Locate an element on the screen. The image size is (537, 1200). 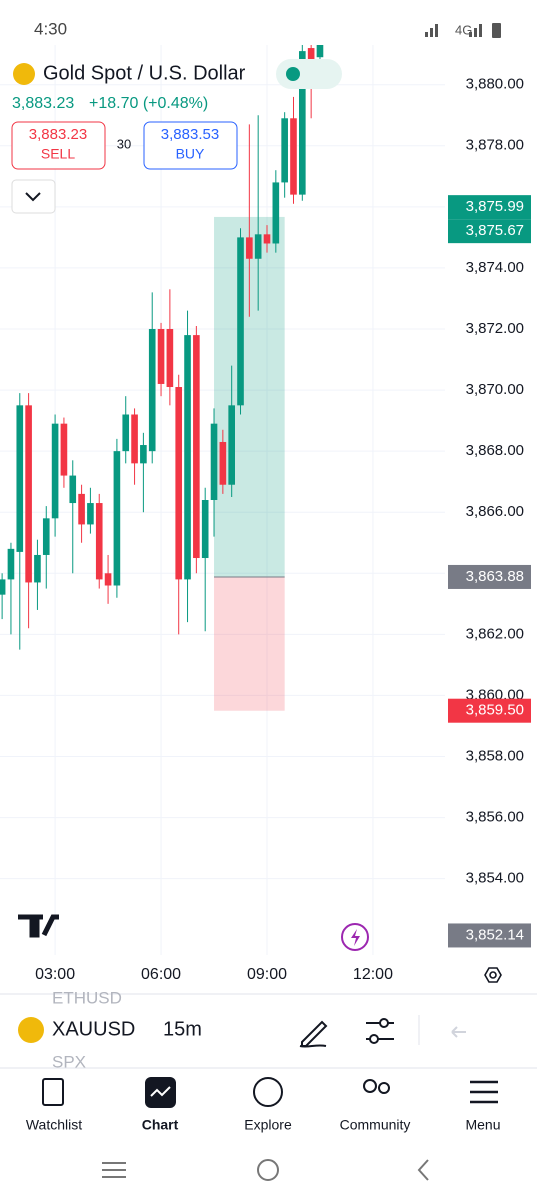
gold-icon is located at coordinates (24, 74).